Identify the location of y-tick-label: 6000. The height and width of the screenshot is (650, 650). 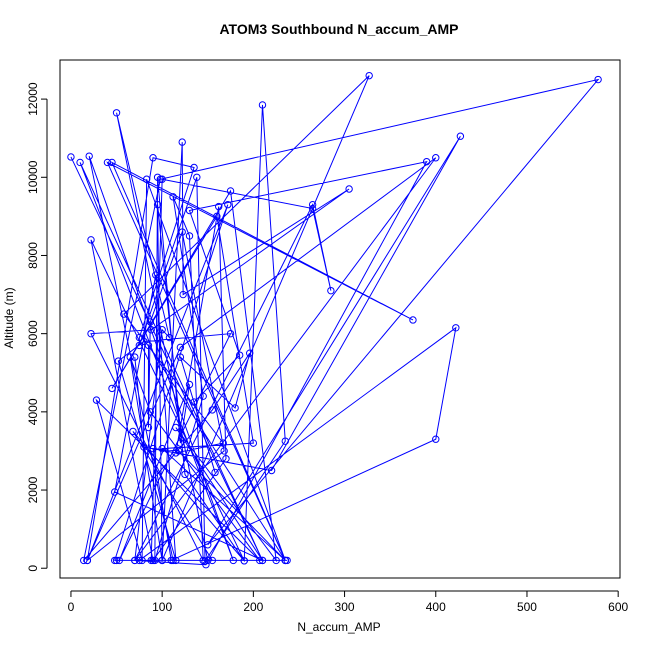
(33, 333).